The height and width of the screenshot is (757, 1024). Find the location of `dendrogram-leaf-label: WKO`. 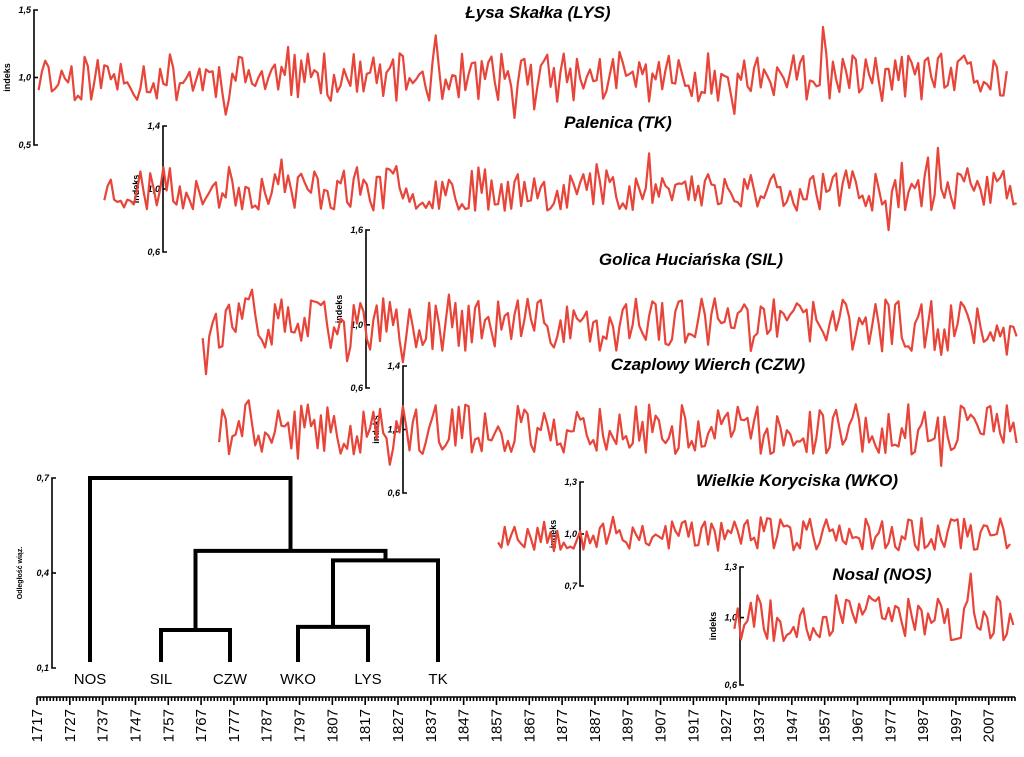

dendrogram-leaf-label: WKO is located at coordinates (298, 679).